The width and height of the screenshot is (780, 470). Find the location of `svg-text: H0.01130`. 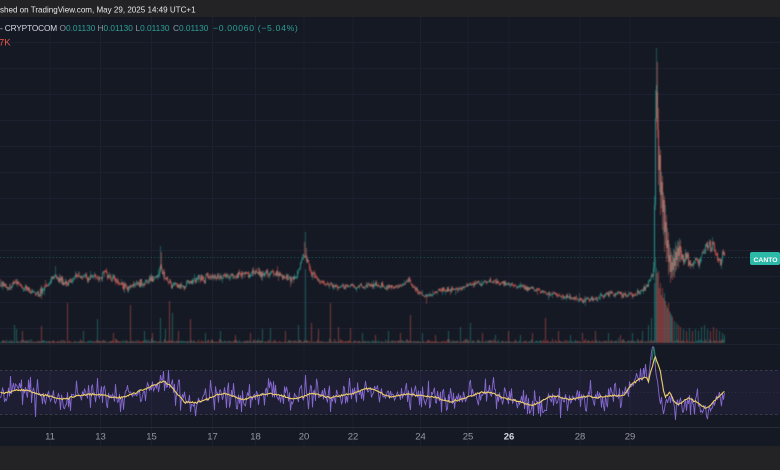

svg-text: H0.01130 is located at coordinates (116, 28).